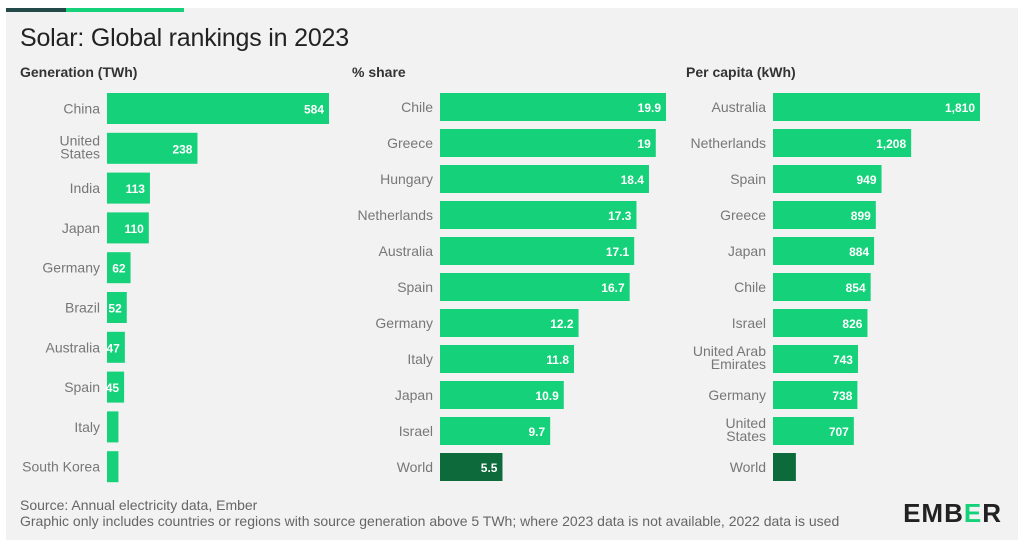 The width and height of the screenshot is (1024, 544). Describe the element at coordinates (739, 107) in the screenshot. I see `per-capita-category-label: Australia` at that location.